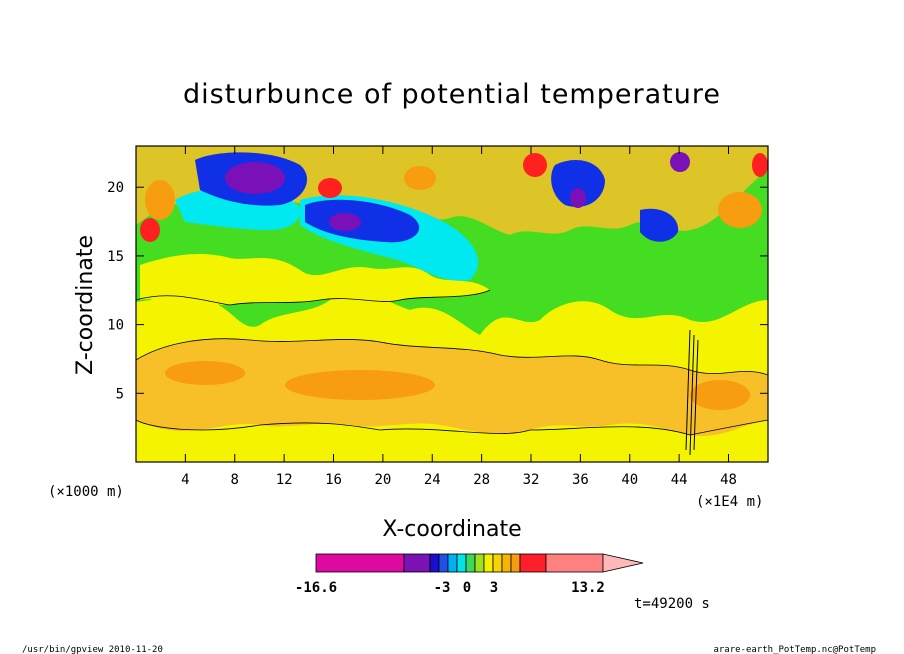 The image size is (904, 654). I want to click on x-tick-label: 44, so click(679, 480).